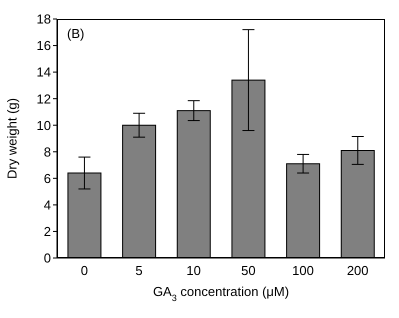 The image size is (399, 318). What do you see at coordinates (221, 293) in the screenshot?
I see `x-axis-title: GA$_{3}$ concentration (μM)` at bounding box center [221, 293].